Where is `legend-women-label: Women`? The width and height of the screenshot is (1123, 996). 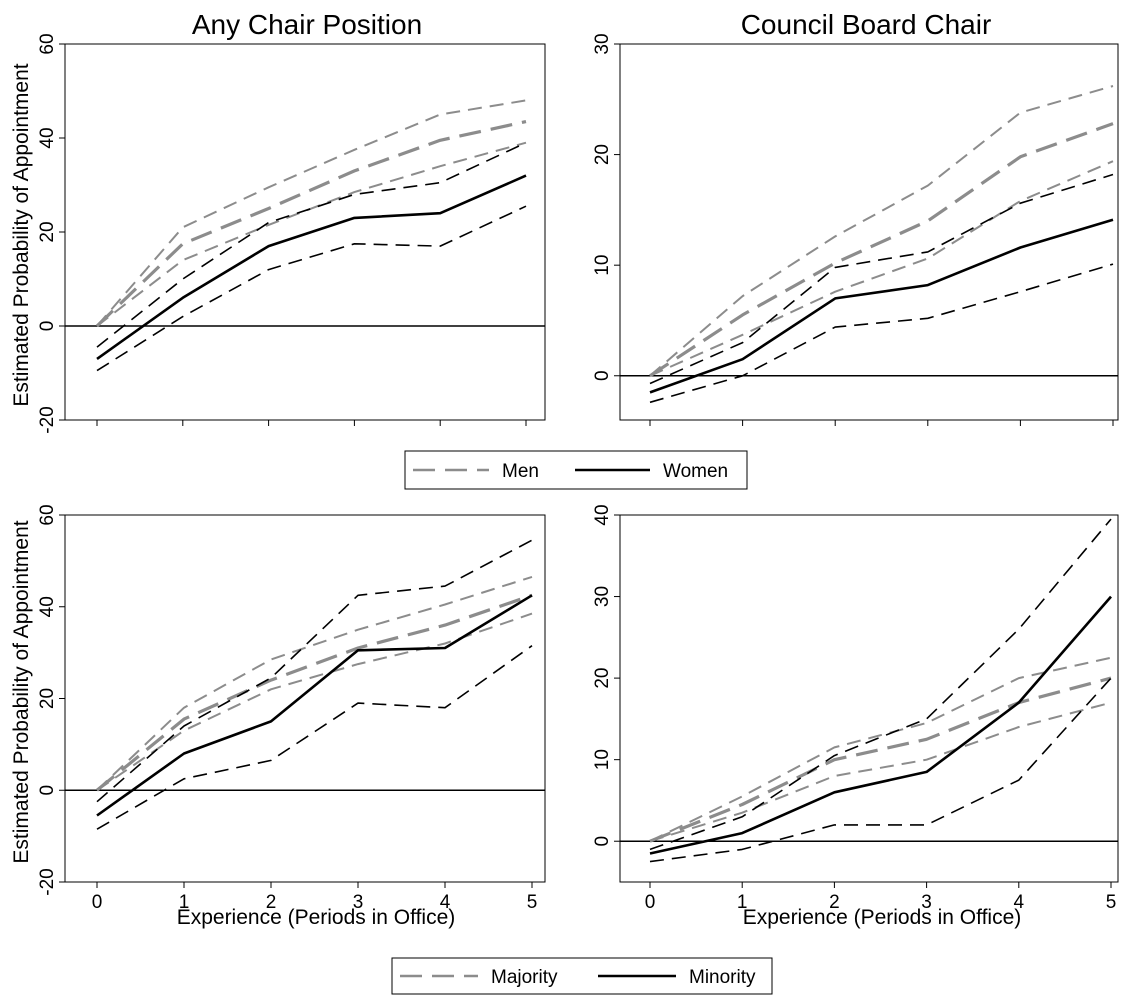
legend-women-label: Women is located at coordinates (695, 471).